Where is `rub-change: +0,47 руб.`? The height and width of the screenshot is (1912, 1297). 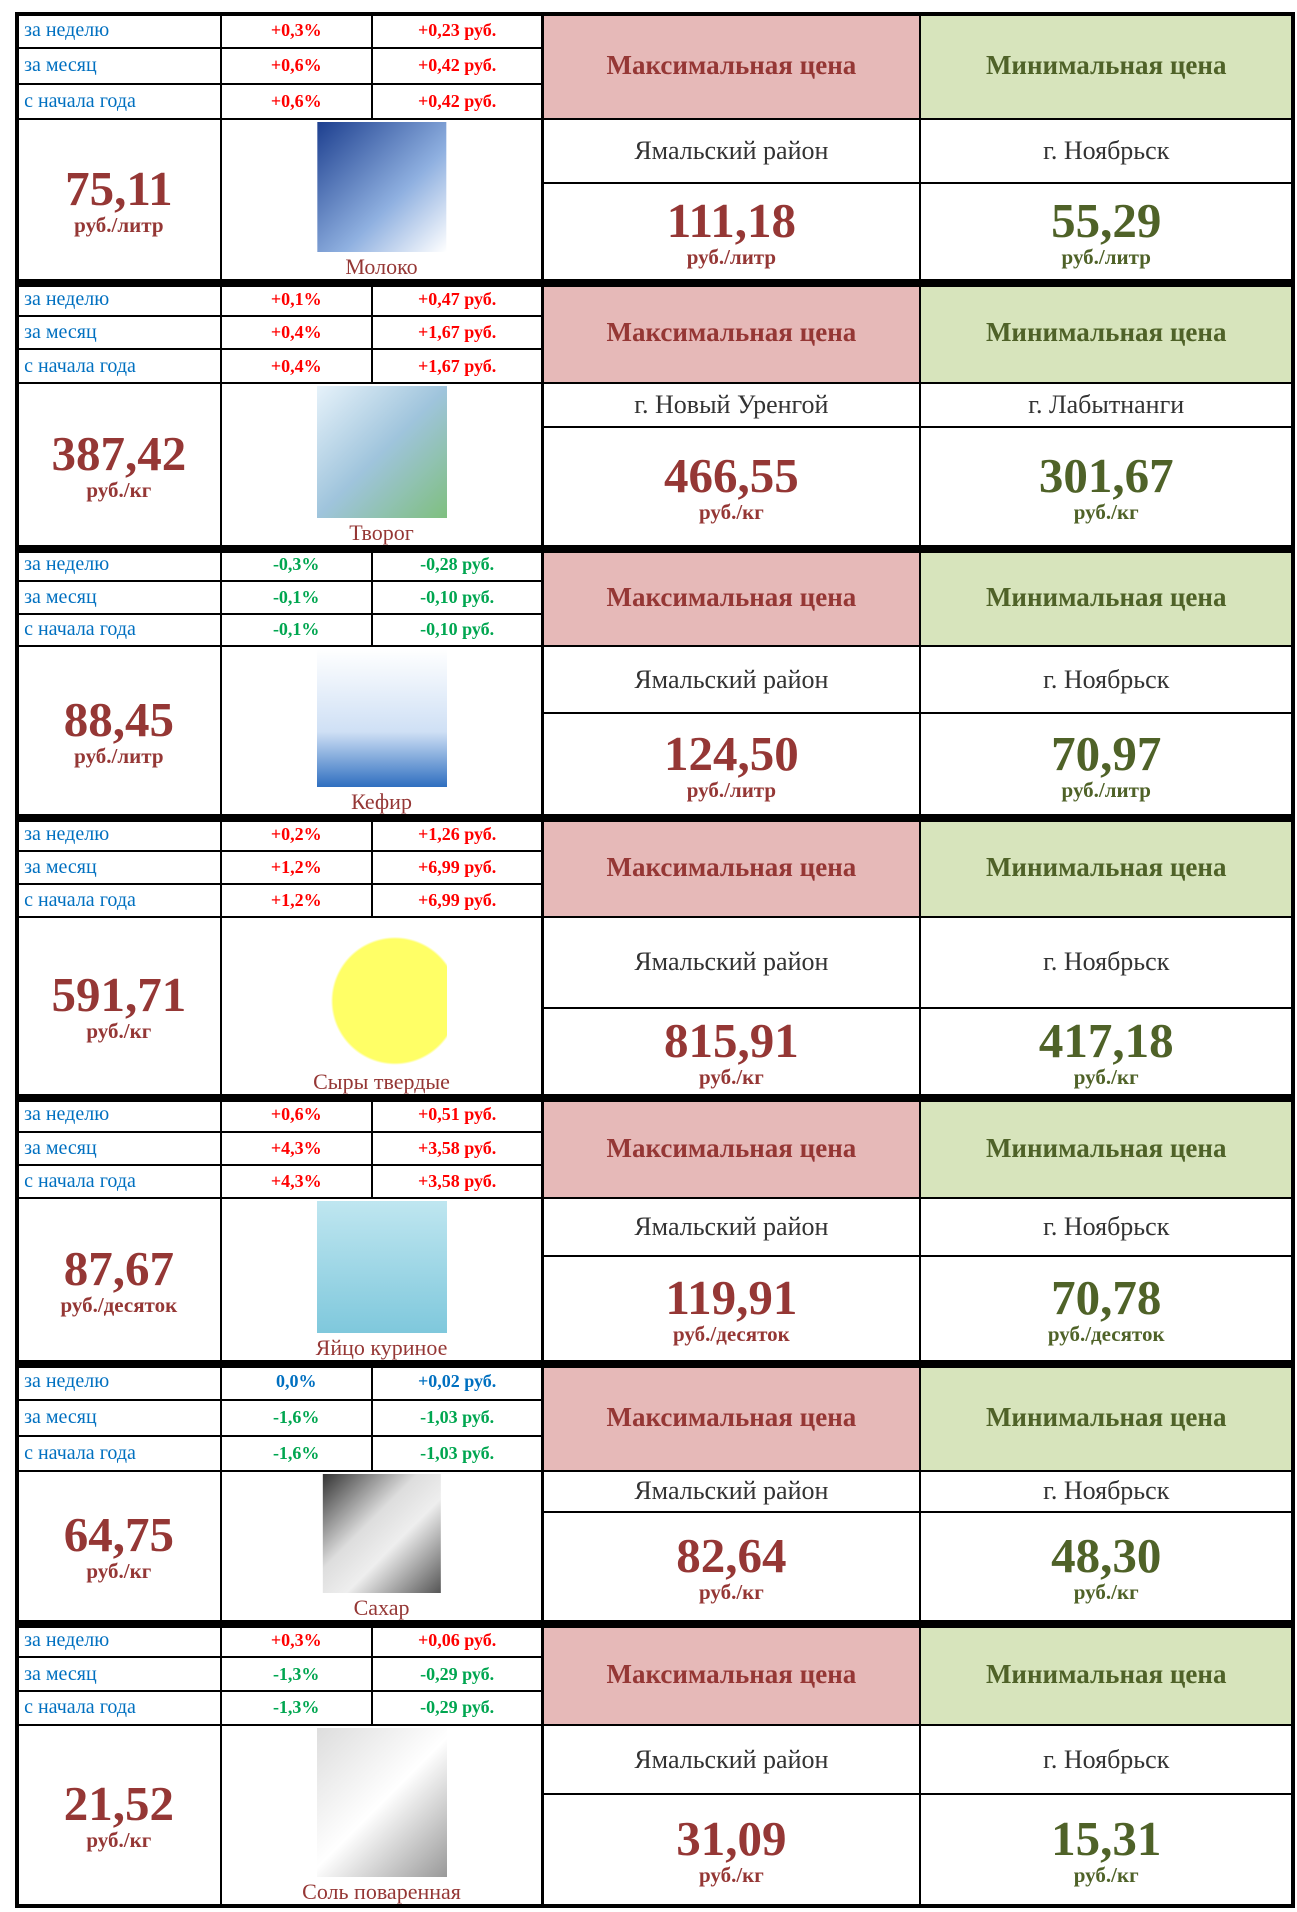 rub-change: +0,47 руб. is located at coordinates (457, 298).